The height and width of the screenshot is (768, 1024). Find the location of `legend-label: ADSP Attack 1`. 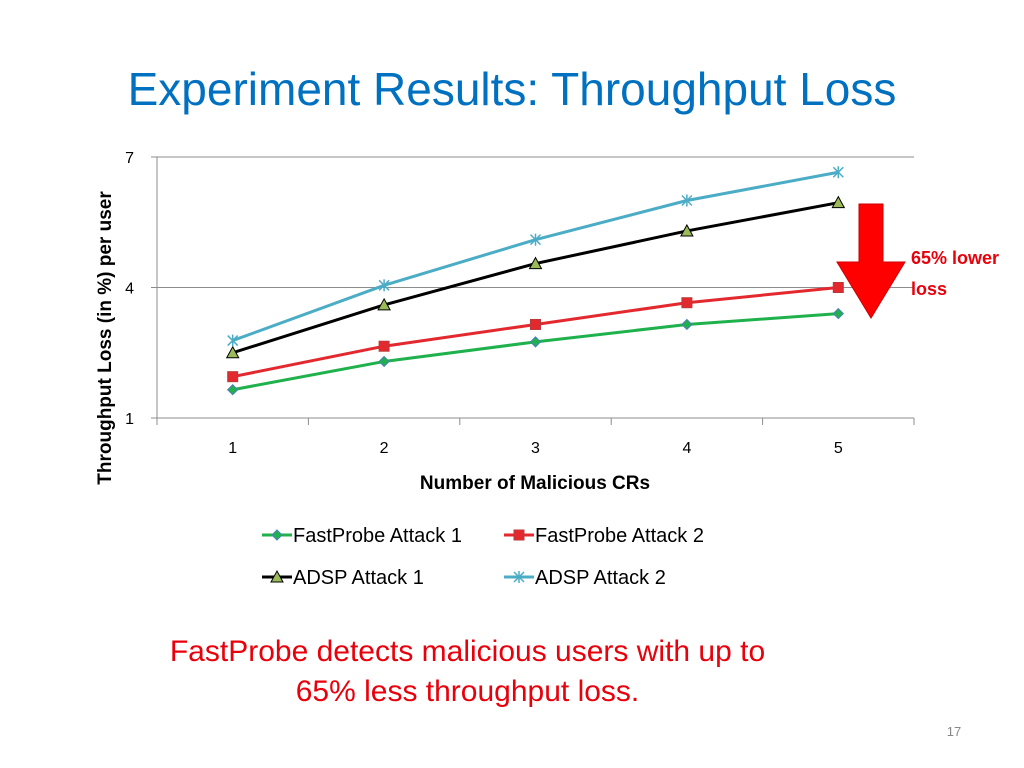

legend-label: ADSP Attack 1 is located at coordinates (358, 578).